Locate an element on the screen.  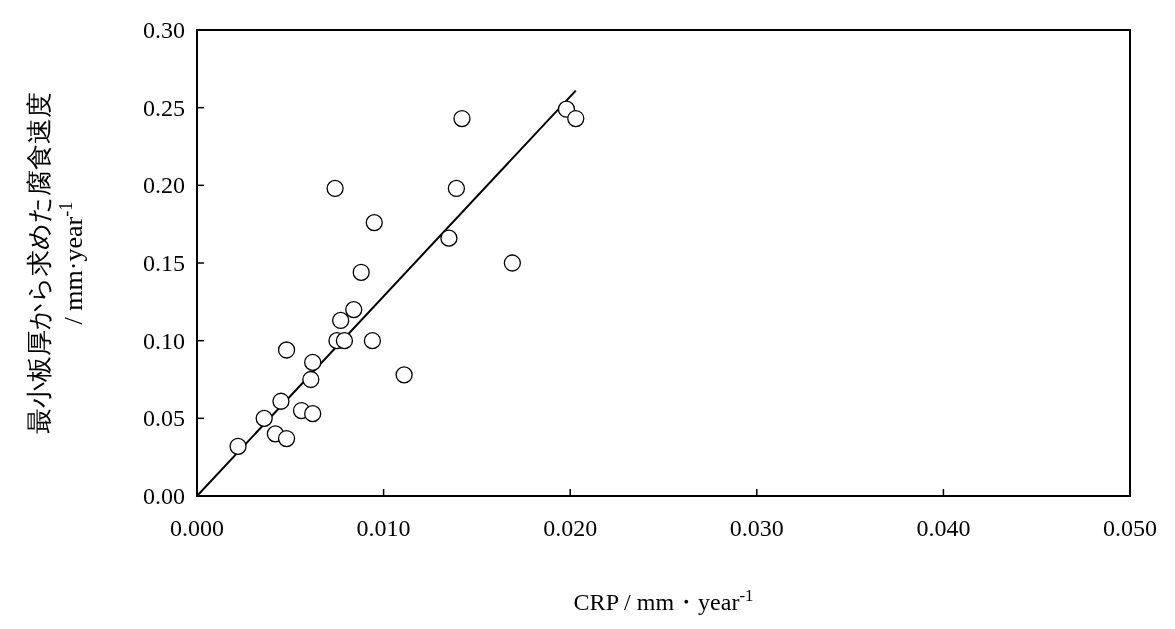
x-tick-label: 0.000 is located at coordinates (197, 528).